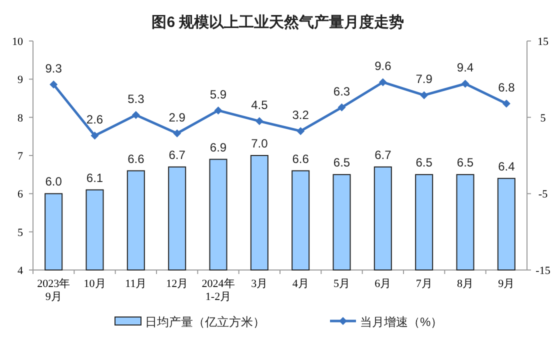 This screenshot has height=337, width=556. What do you see at coordinates (424, 284) in the screenshot?
I see `x-tick-label: 7月` at bounding box center [424, 284].